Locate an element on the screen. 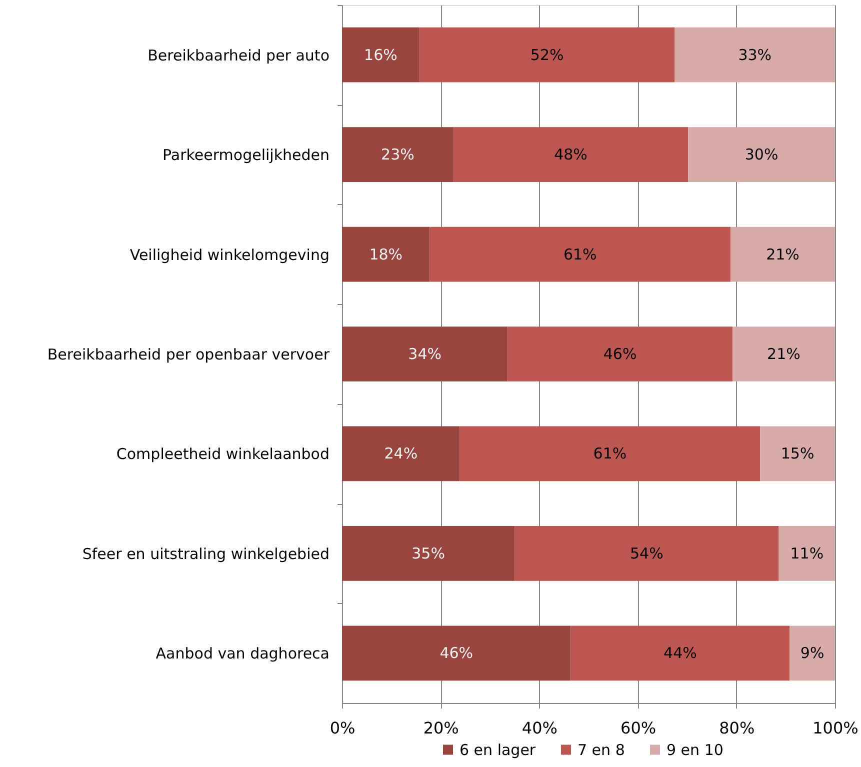  data-label: 11% is located at coordinates (807, 553).